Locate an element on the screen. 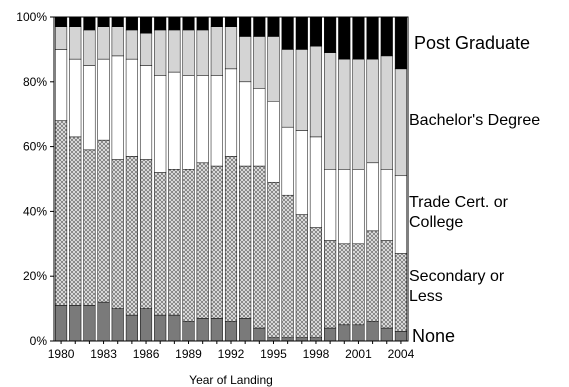  bar-secondary-or-less-1996 is located at coordinates (287, 266).